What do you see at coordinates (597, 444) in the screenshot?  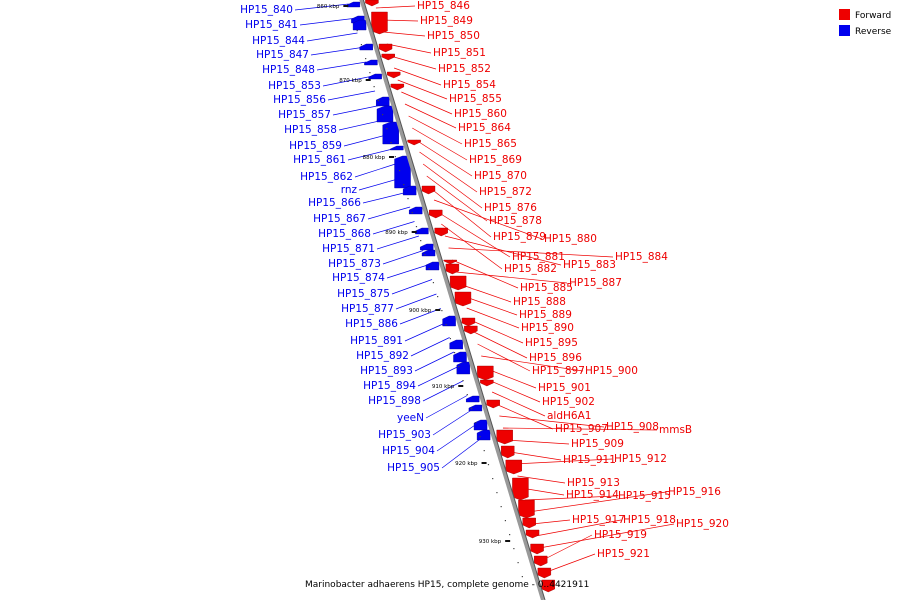 I see `forward-gene-label: HP15_909` at bounding box center [597, 444].